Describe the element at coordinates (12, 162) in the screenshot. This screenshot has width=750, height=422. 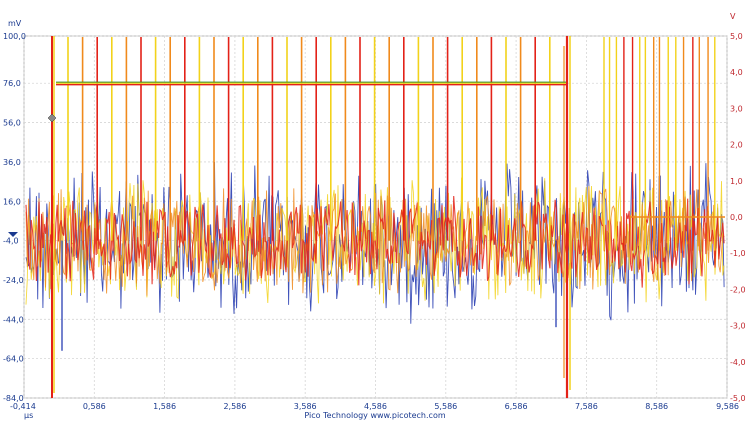
I see `left-tick-label: 36,0` at that location.